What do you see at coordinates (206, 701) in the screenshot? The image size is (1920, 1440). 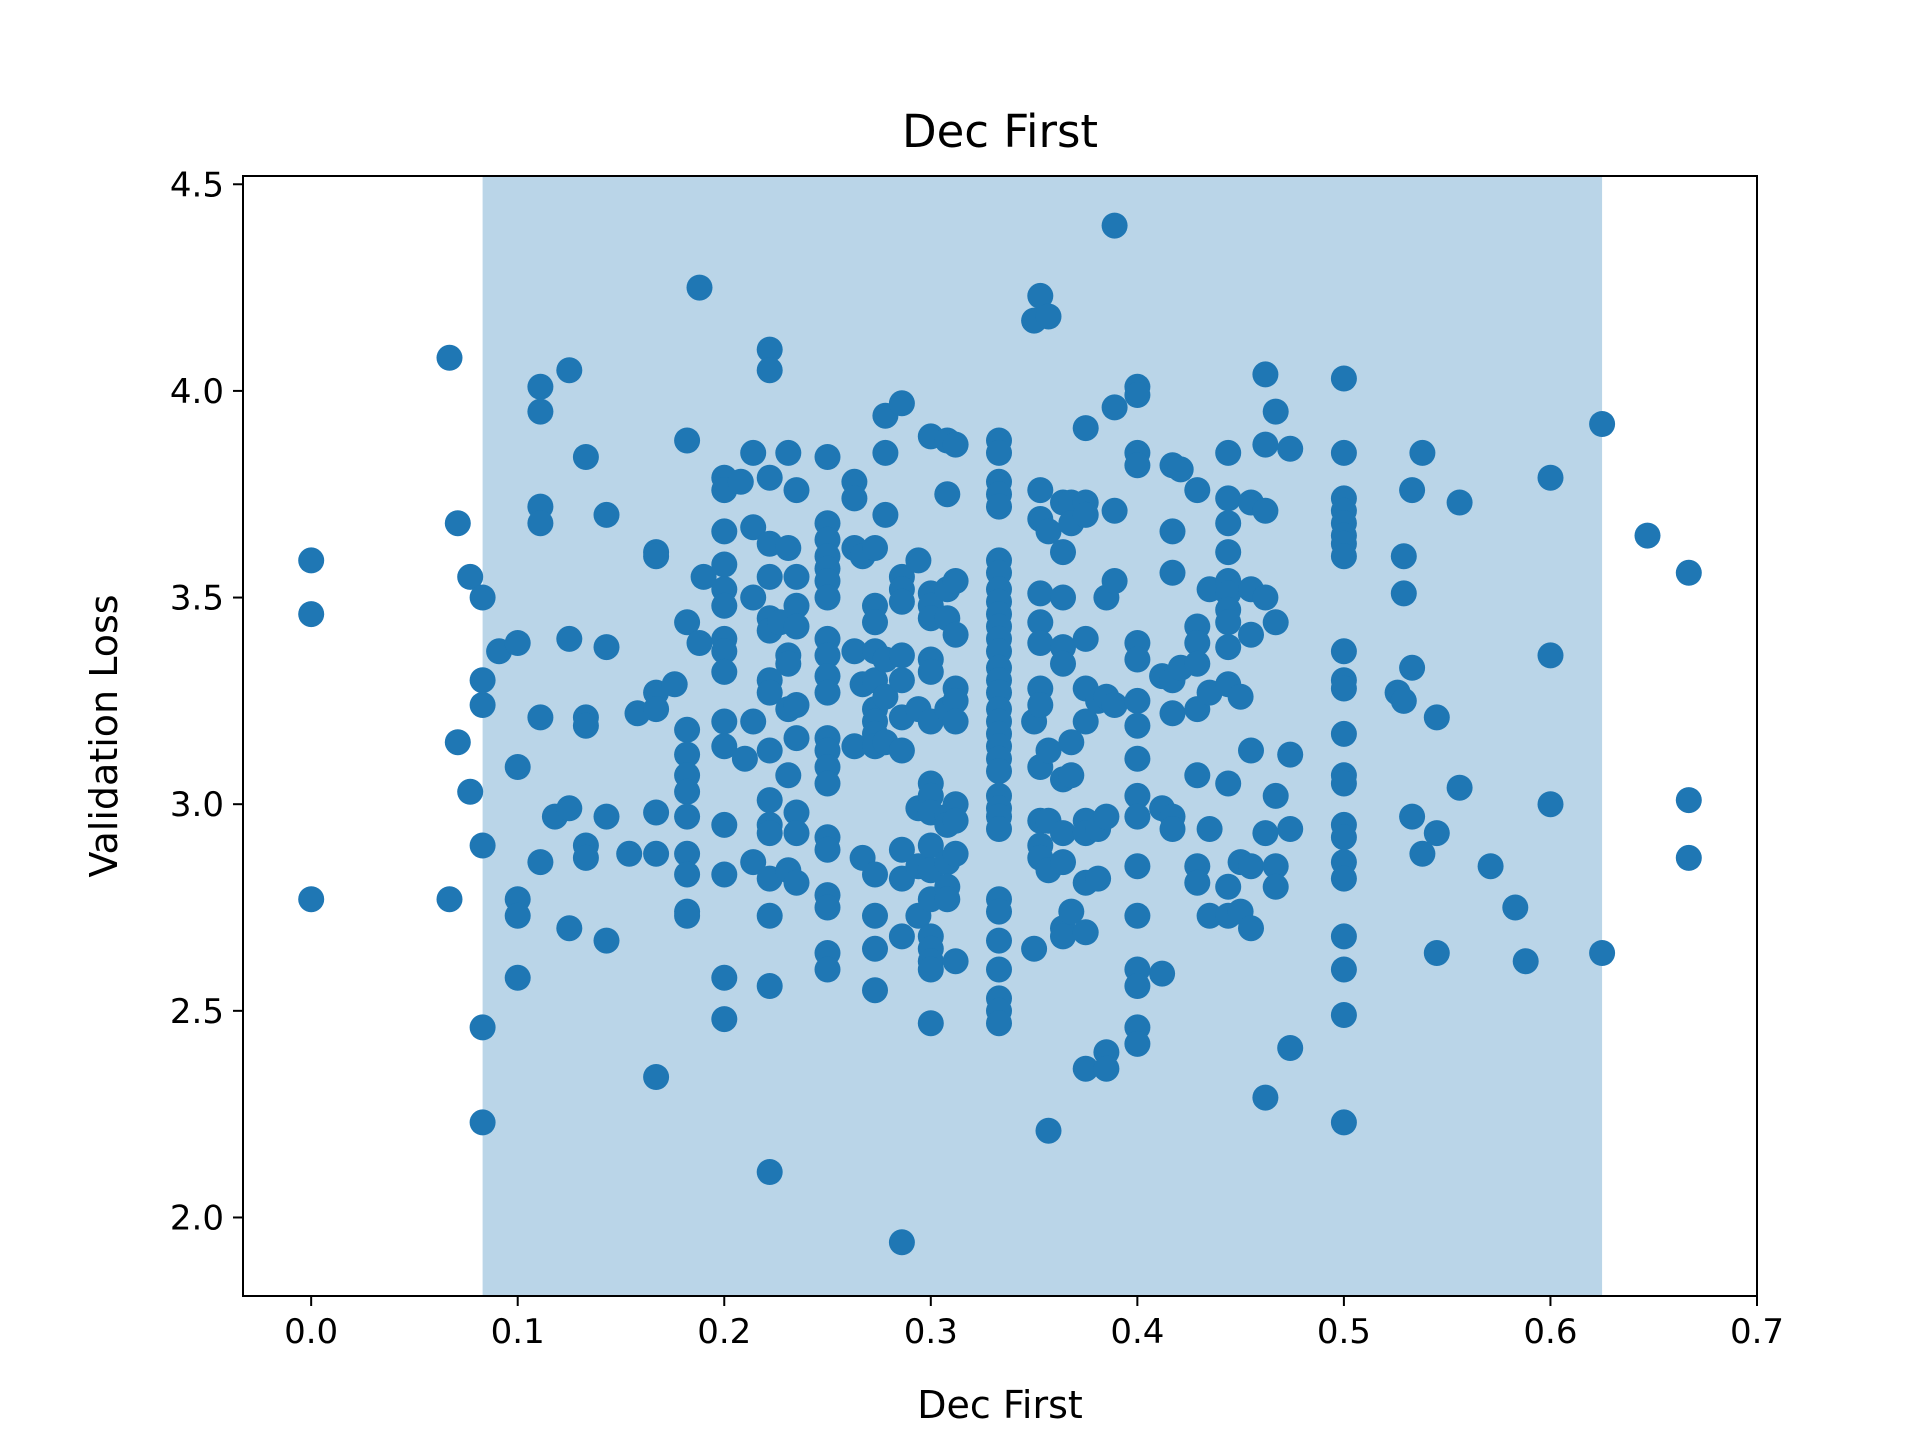 I see `y-axis-ticks: 2.0 2.5 3.0 3.5 4.0 4.5` at bounding box center [206, 701].